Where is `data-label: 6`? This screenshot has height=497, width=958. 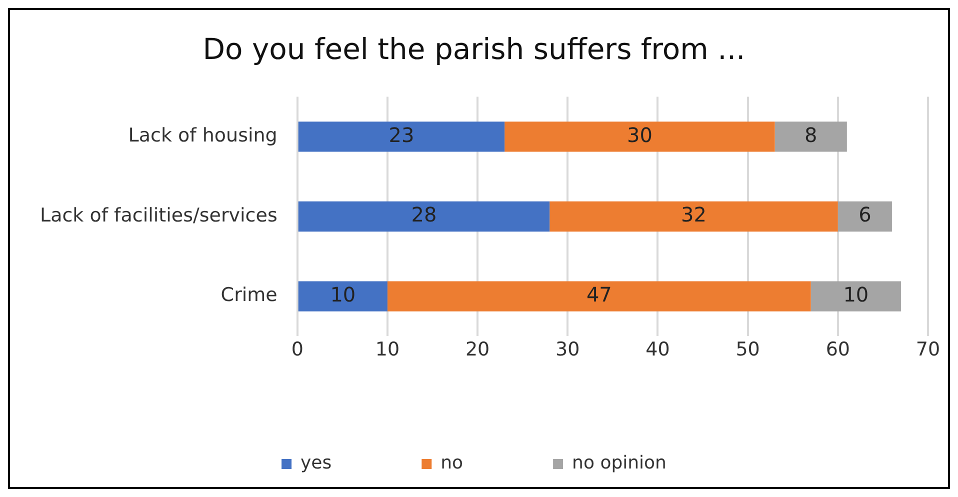 data-label: 6 is located at coordinates (865, 214).